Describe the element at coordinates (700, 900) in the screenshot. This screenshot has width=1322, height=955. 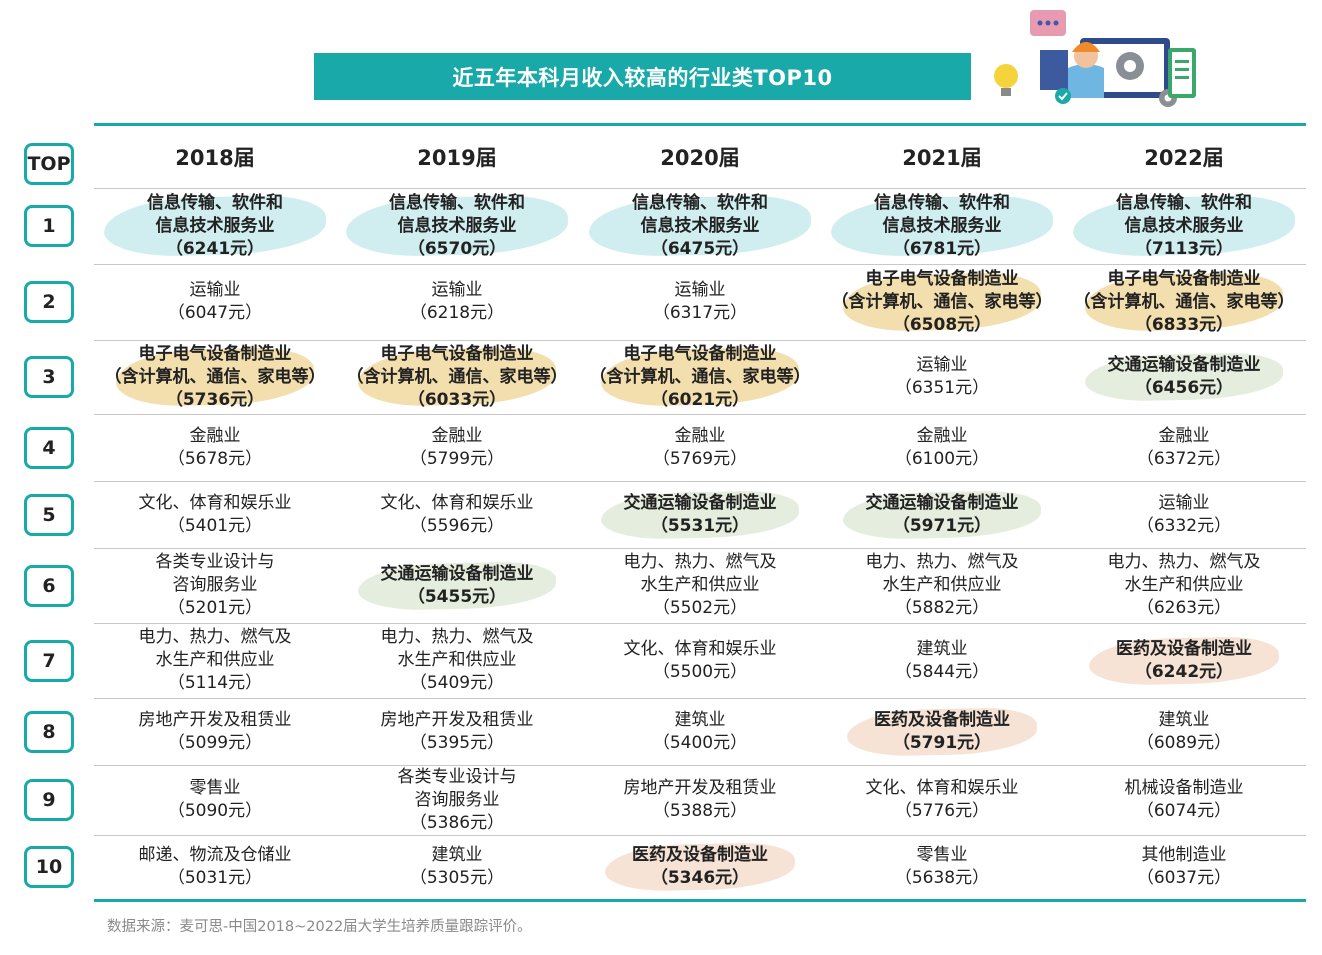
I see `table-bottom-rule` at that location.